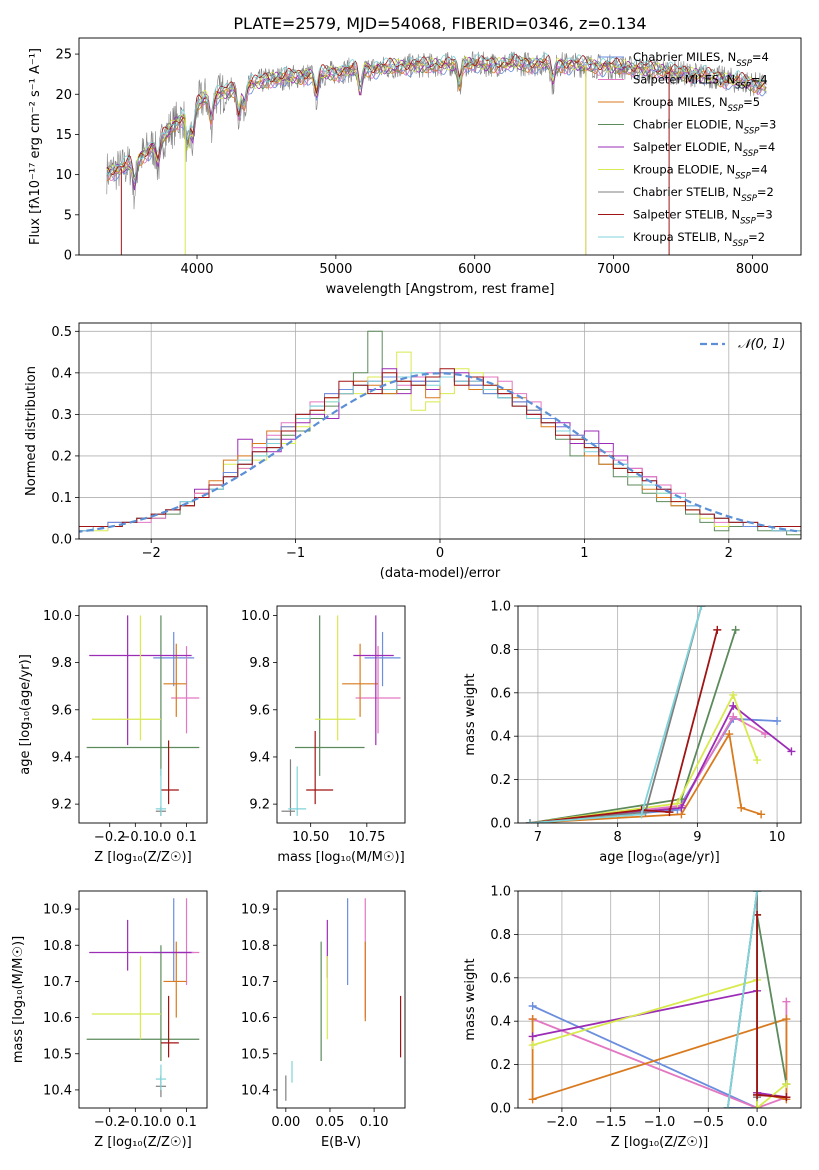 The width and height of the screenshot is (819, 1170). I want to click on errorbar-salpeter-elodie, so click(373, 680).